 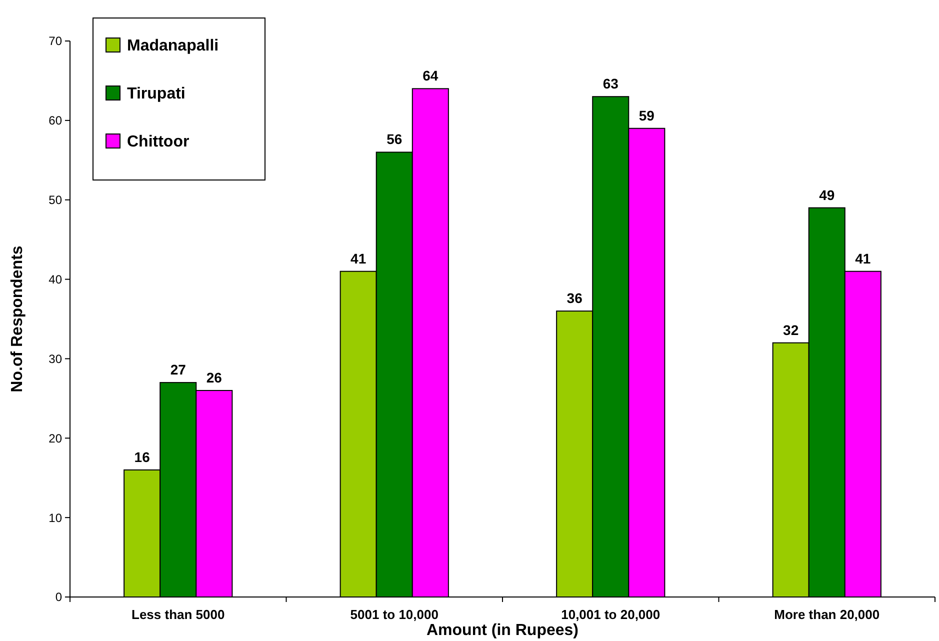 What do you see at coordinates (158, 142) in the screenshot?
I see `legend-label: Chittoor` at bounding box center [158, 142].